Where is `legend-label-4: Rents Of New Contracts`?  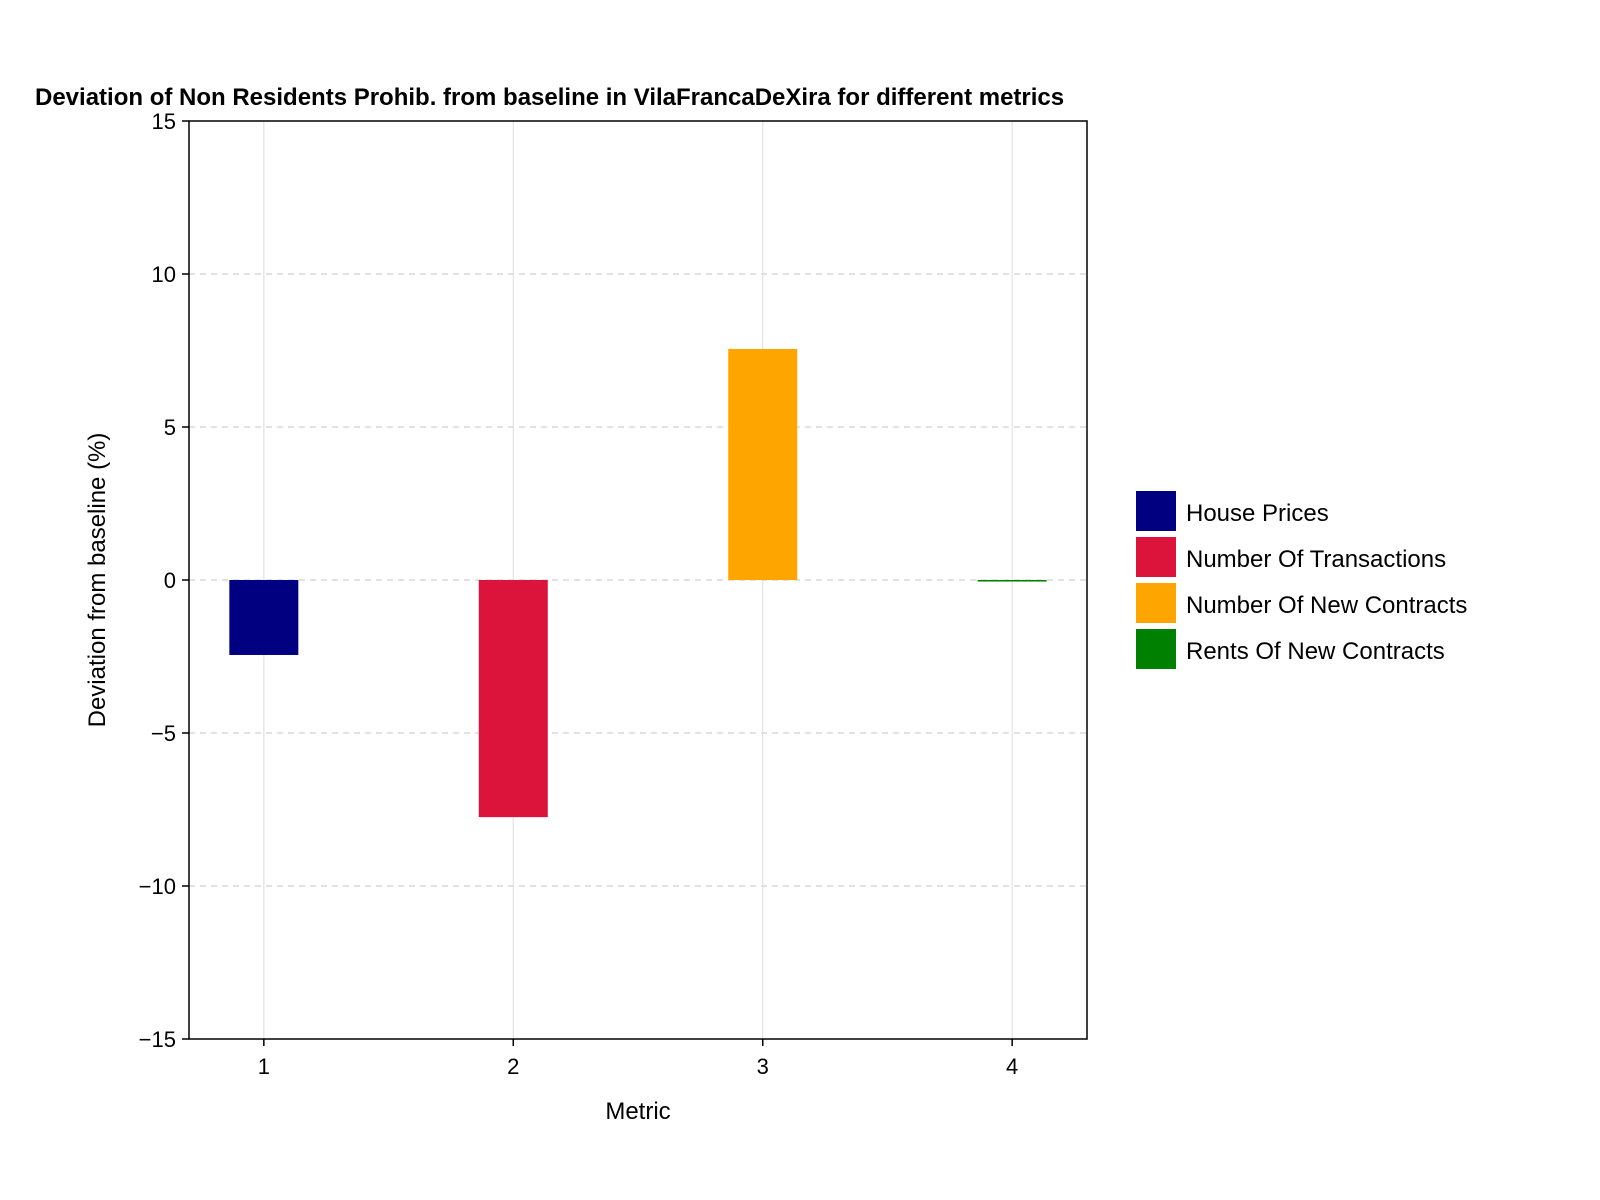
legend-label-4: Rents Of New Contracts is located at coordinates (1315, 651).